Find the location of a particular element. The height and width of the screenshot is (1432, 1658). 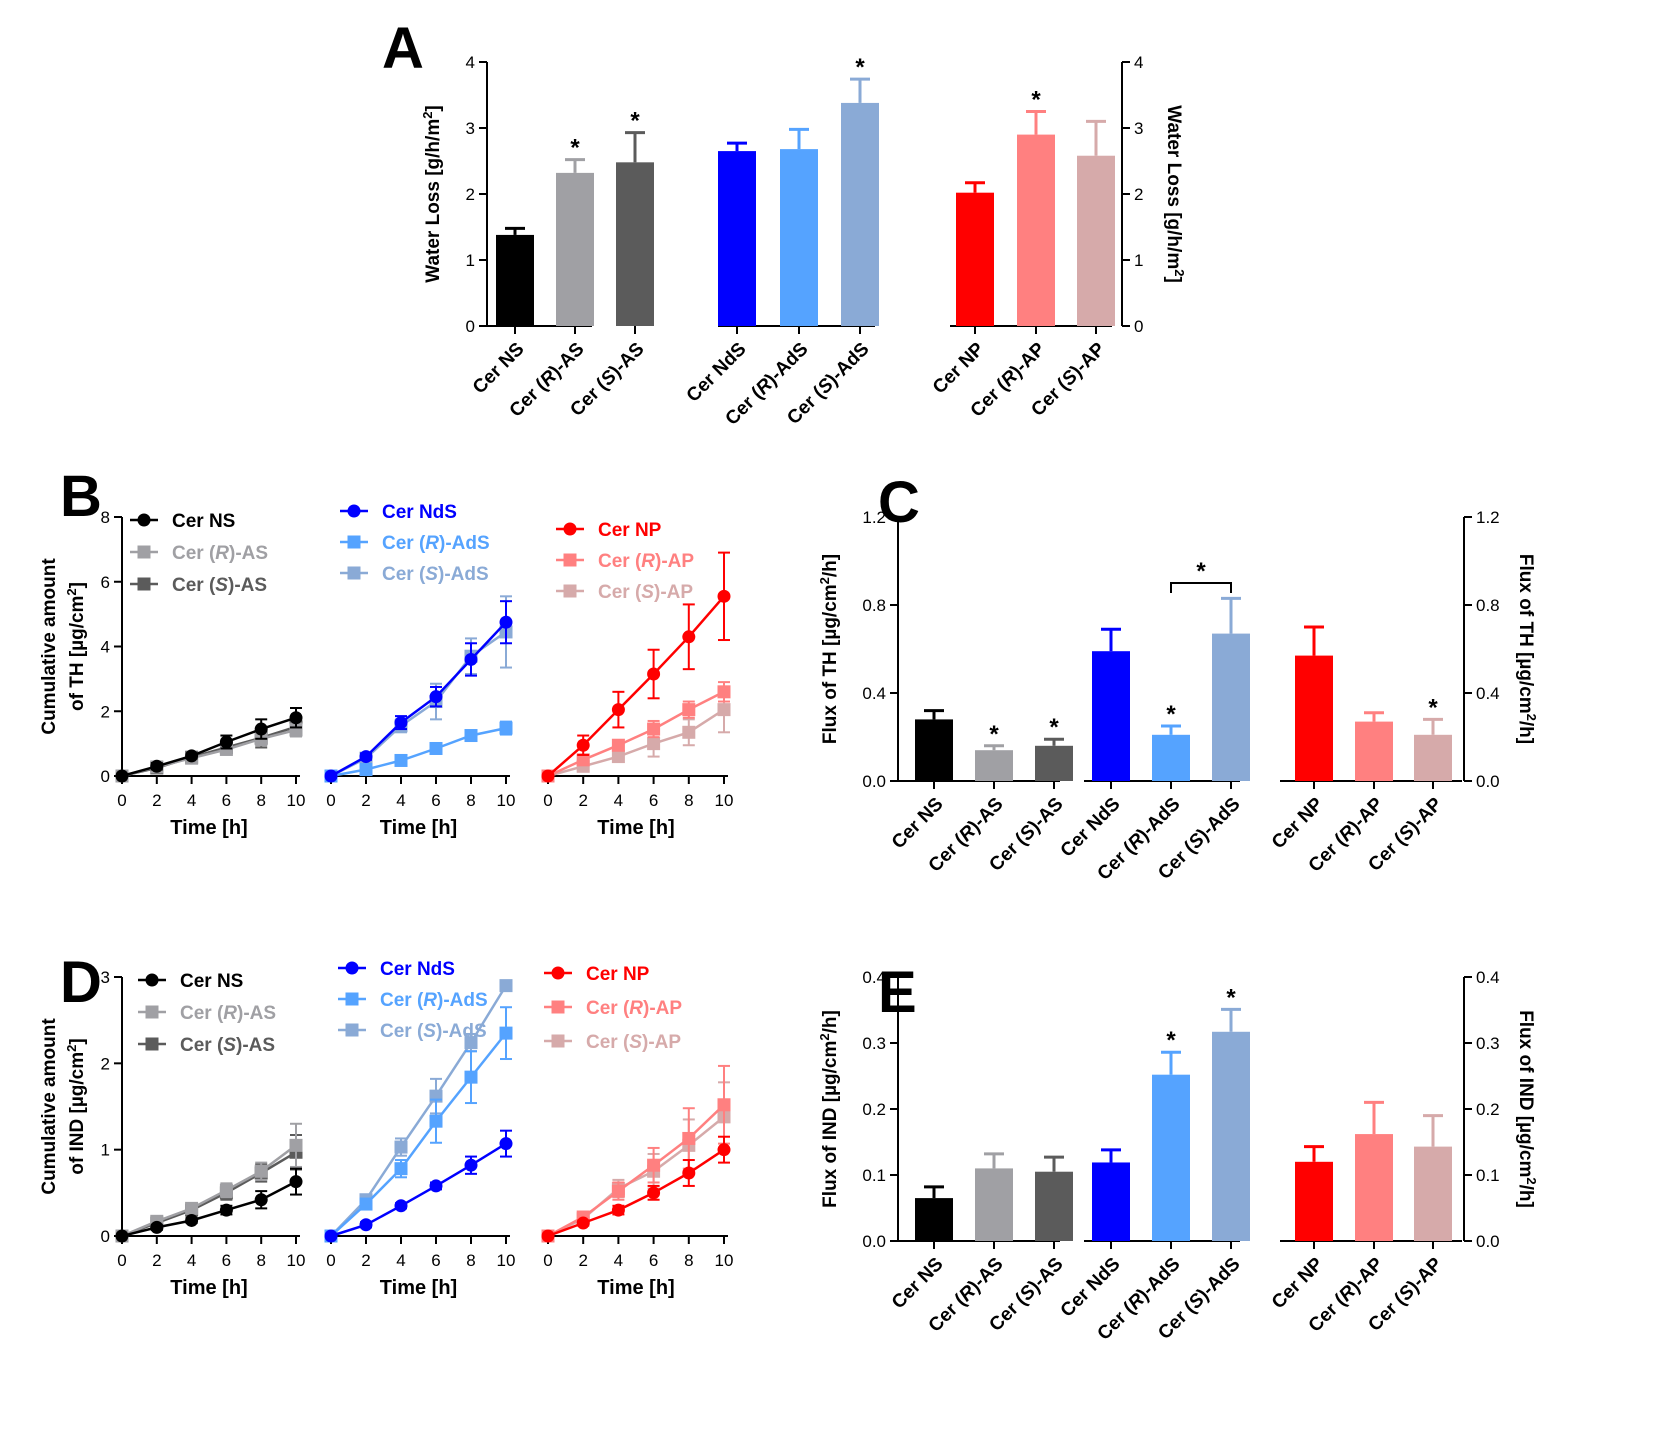

y-tick-label-right: 1 is located at coordinates (1138, 260).